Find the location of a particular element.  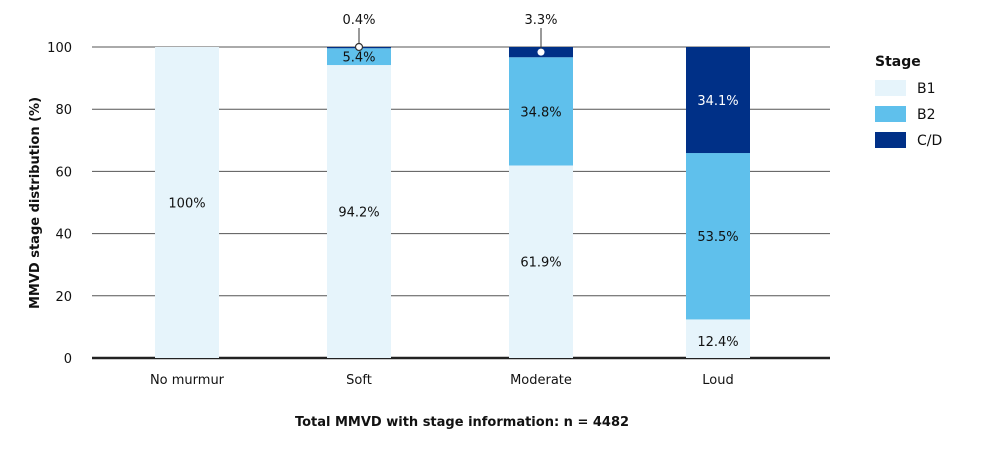

y-tick-label: 40 is located at coordinates (63, 235).